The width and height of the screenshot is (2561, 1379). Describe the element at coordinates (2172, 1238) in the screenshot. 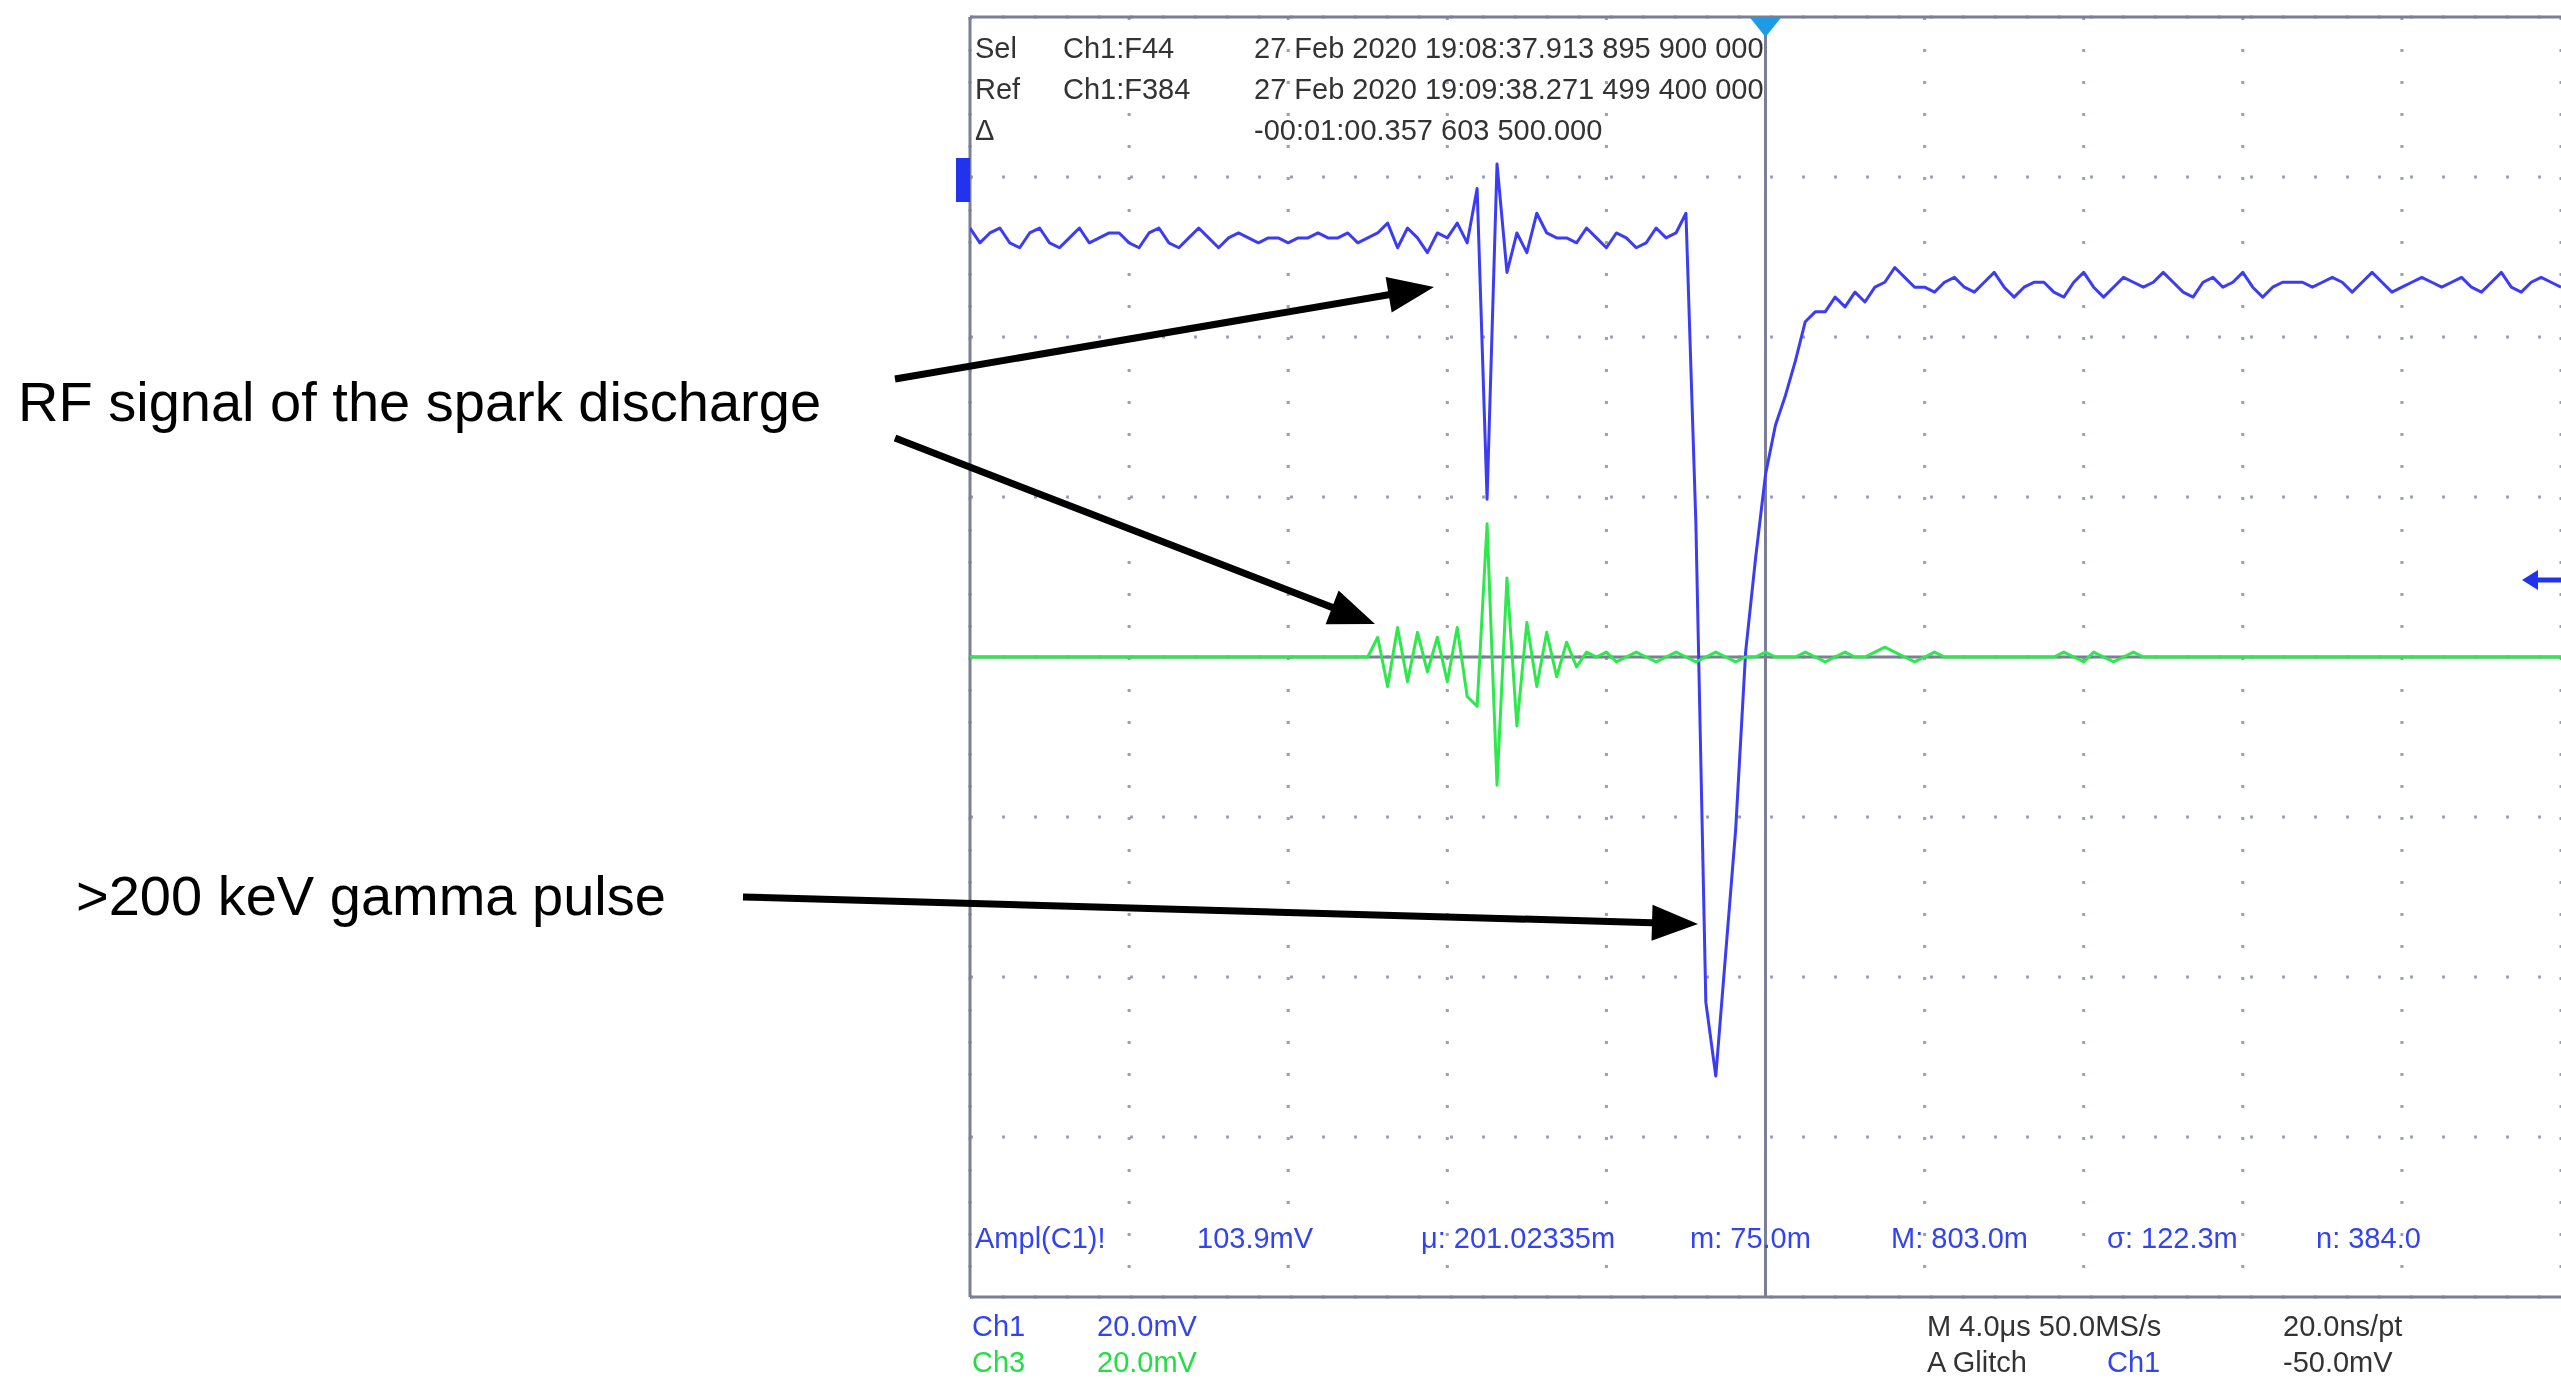

I see `text: σ: 122.3m` at that location.